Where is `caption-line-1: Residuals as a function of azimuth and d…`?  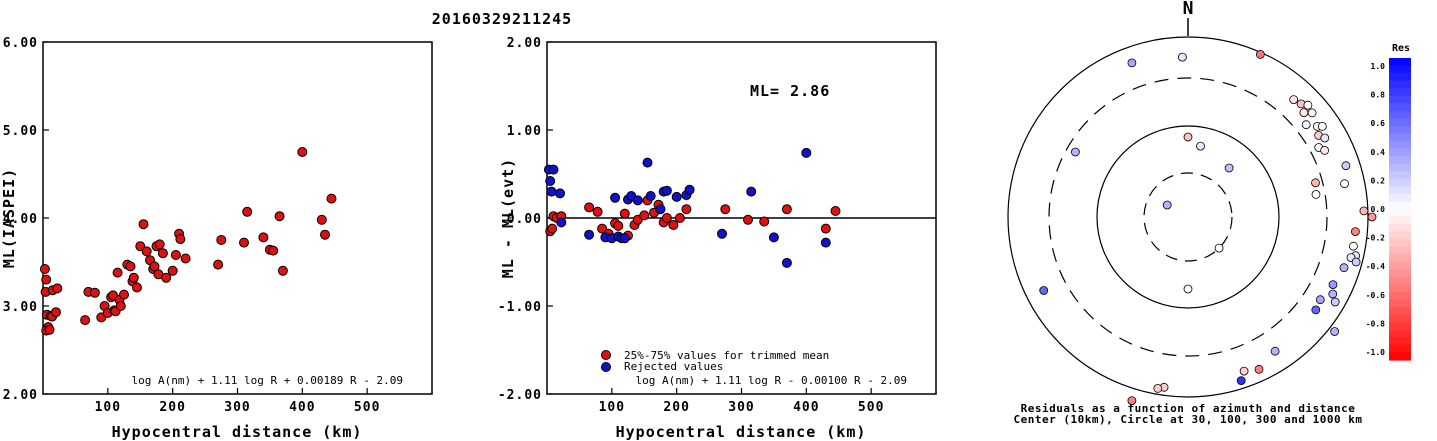
caption-line-1: Residuals as a function of azimuth and d… is located at coordinates (1188, 408).